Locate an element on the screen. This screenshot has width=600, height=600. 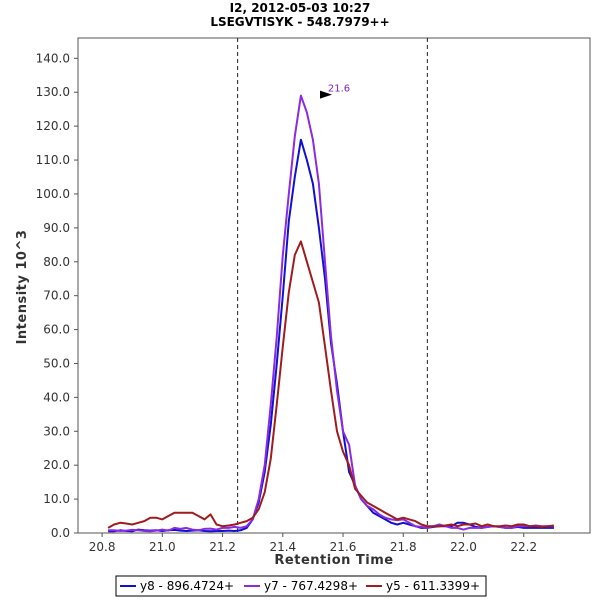
y-tick-label: 10.0 is located at coordinates (56, 499).